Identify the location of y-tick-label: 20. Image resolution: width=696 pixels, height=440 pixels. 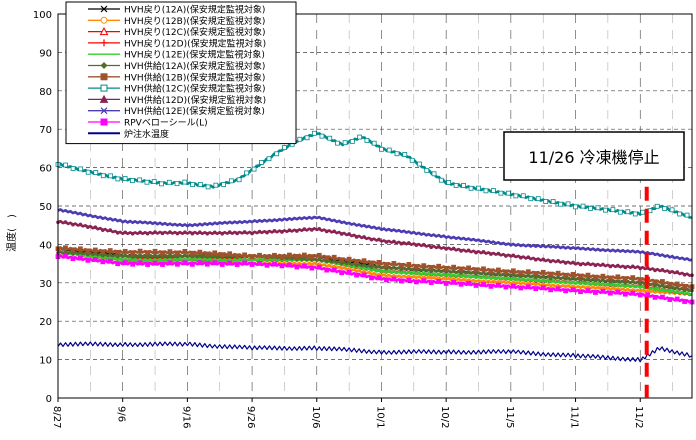
(45, 322).